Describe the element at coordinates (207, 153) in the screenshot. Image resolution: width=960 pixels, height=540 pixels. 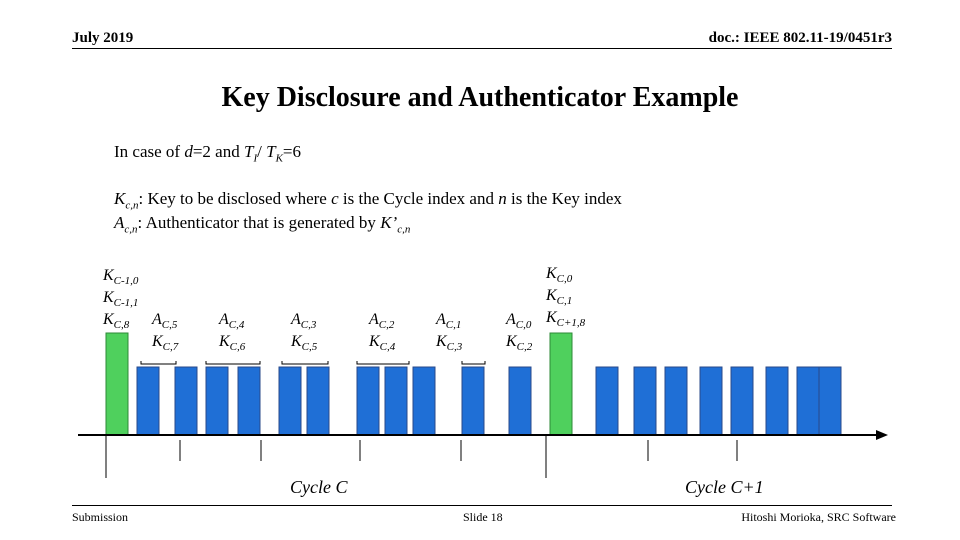
I see `condition-line: In case of d=2 and TI/ TK=6` at that location.